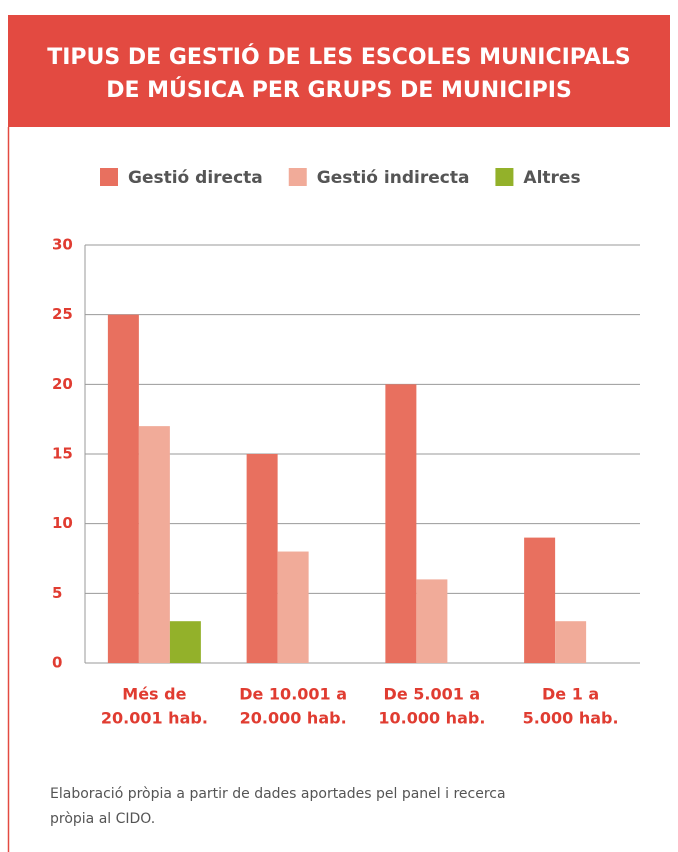  Describe the element at coordinates (570, 694) in the screenshot. I see `x-tick-label: De 1 a` at that location.